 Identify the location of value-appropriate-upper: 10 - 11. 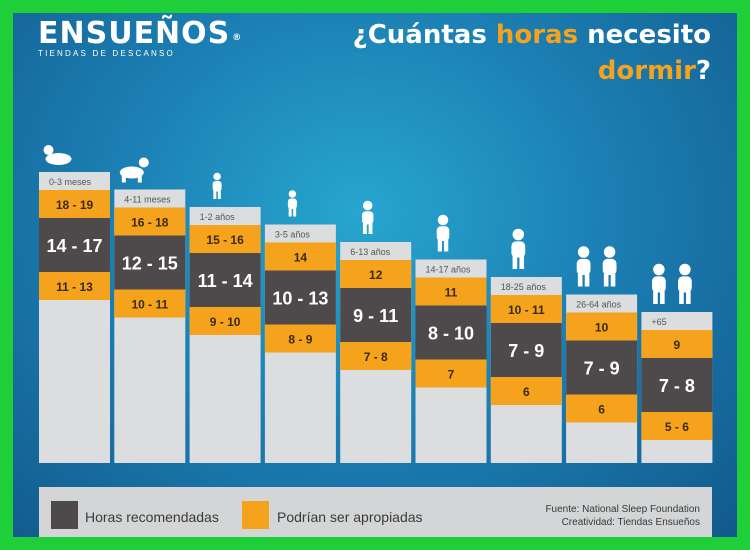
(526, 310).